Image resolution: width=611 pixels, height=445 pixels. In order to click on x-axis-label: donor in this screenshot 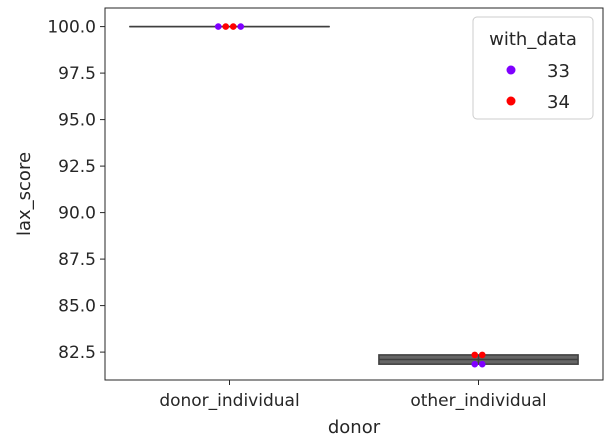, I will do `click(354, 427)`.